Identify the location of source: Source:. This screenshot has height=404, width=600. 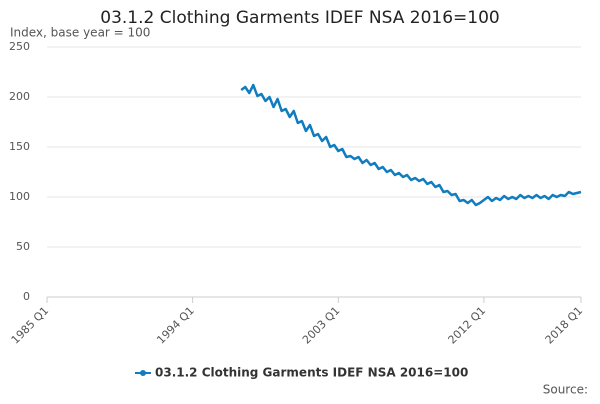
(565, 390).